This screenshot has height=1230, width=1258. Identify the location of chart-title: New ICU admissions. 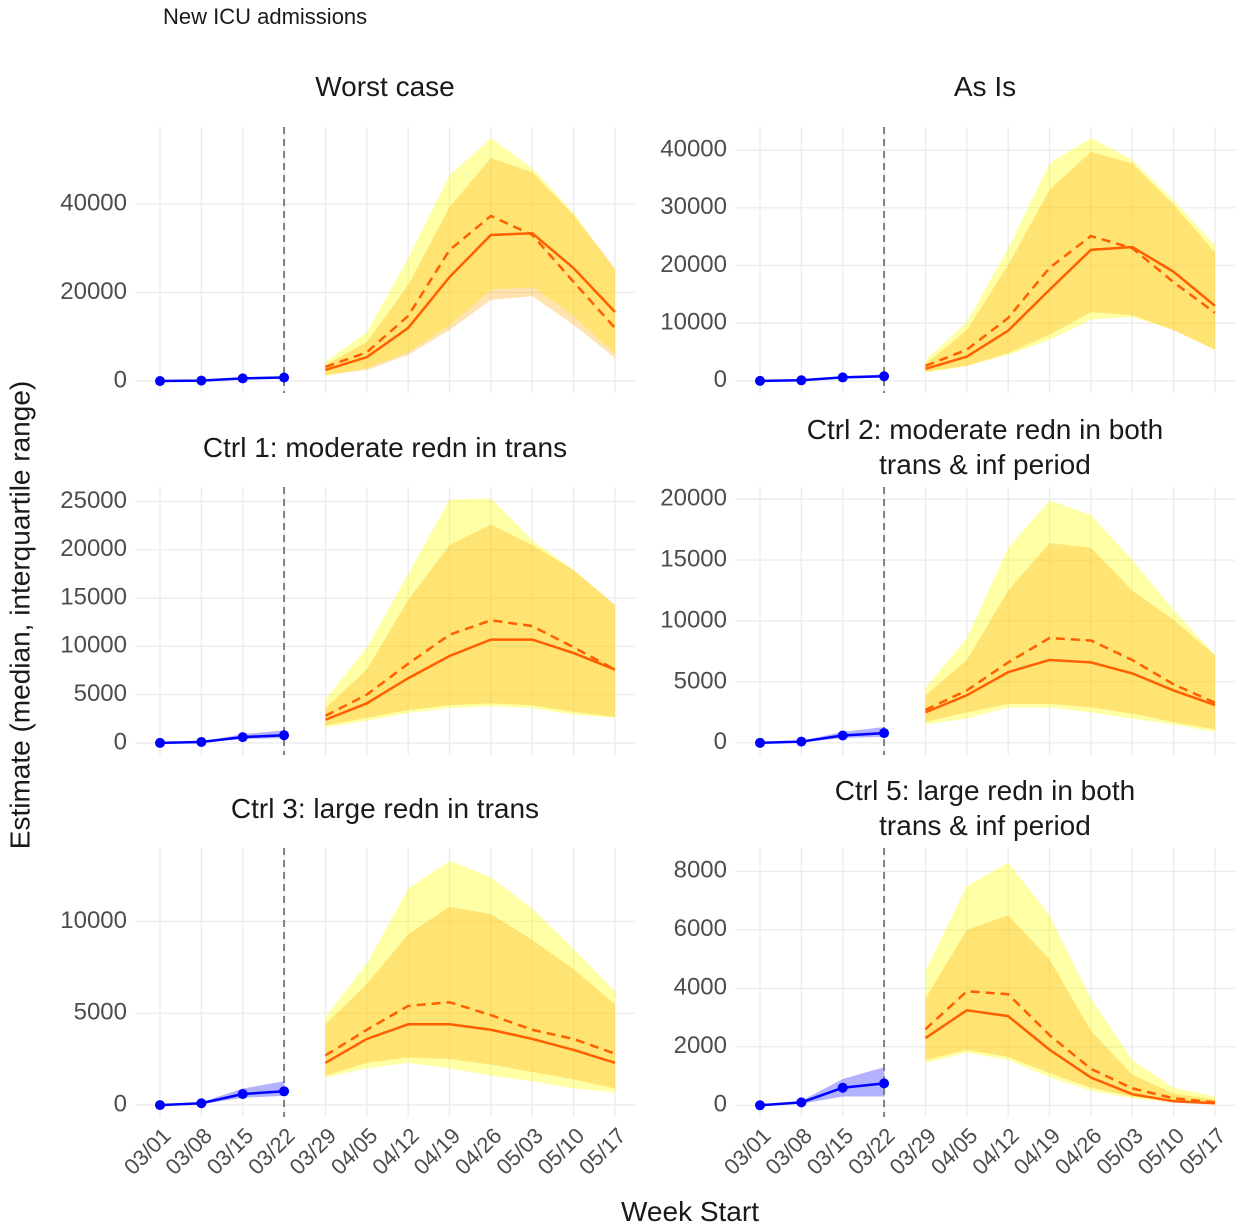
(265, 16).